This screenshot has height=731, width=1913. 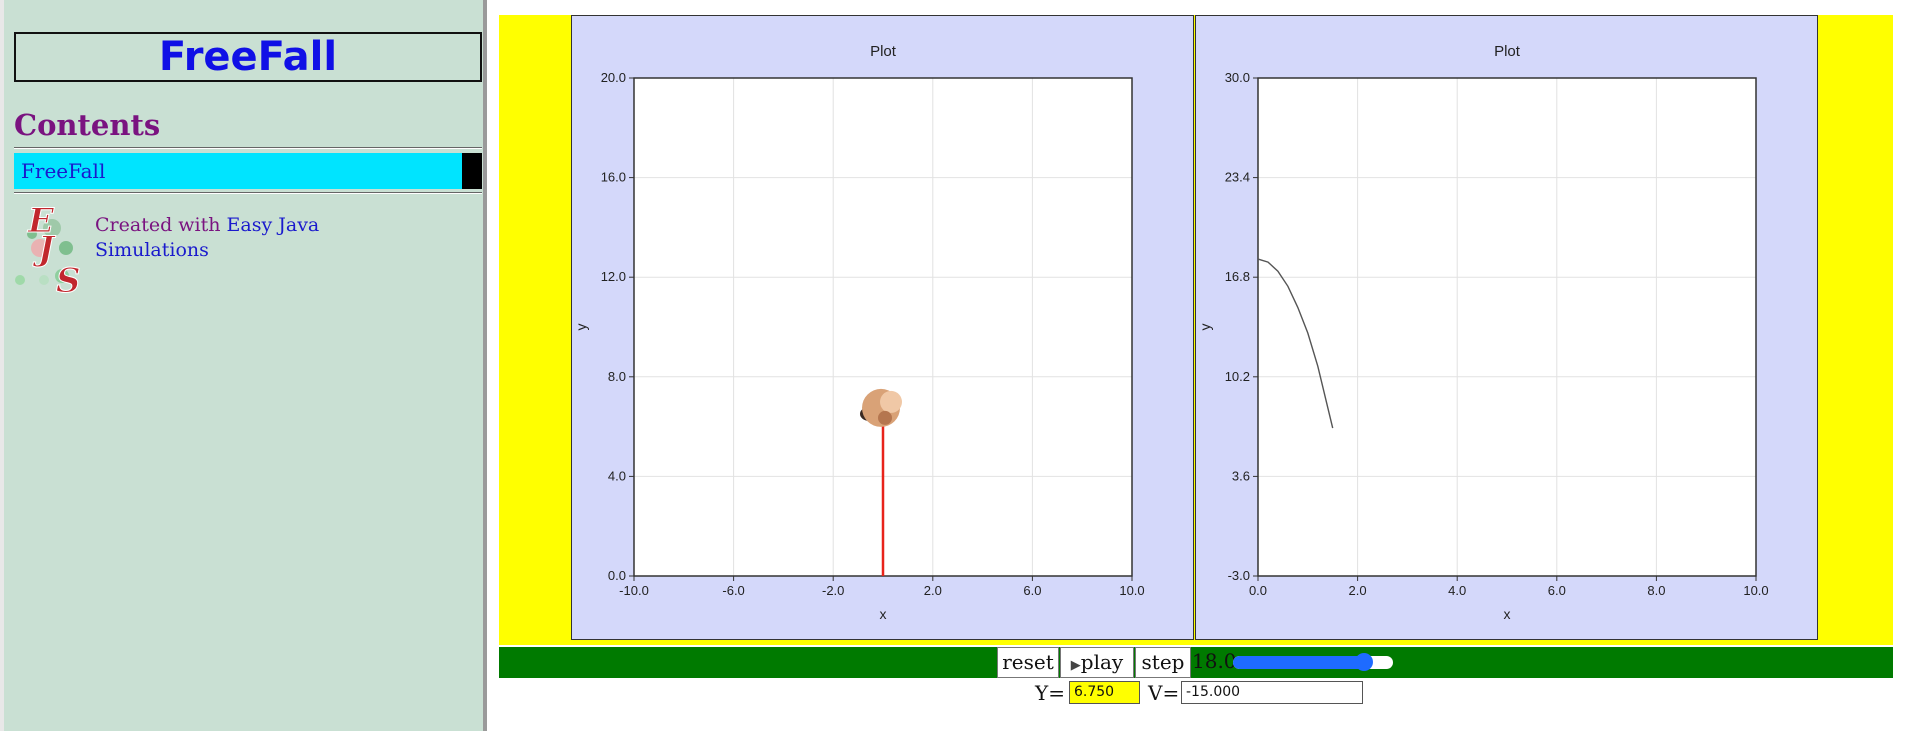 I want to click on x-tick-label: 4.0, so click(x=1457, y=590).